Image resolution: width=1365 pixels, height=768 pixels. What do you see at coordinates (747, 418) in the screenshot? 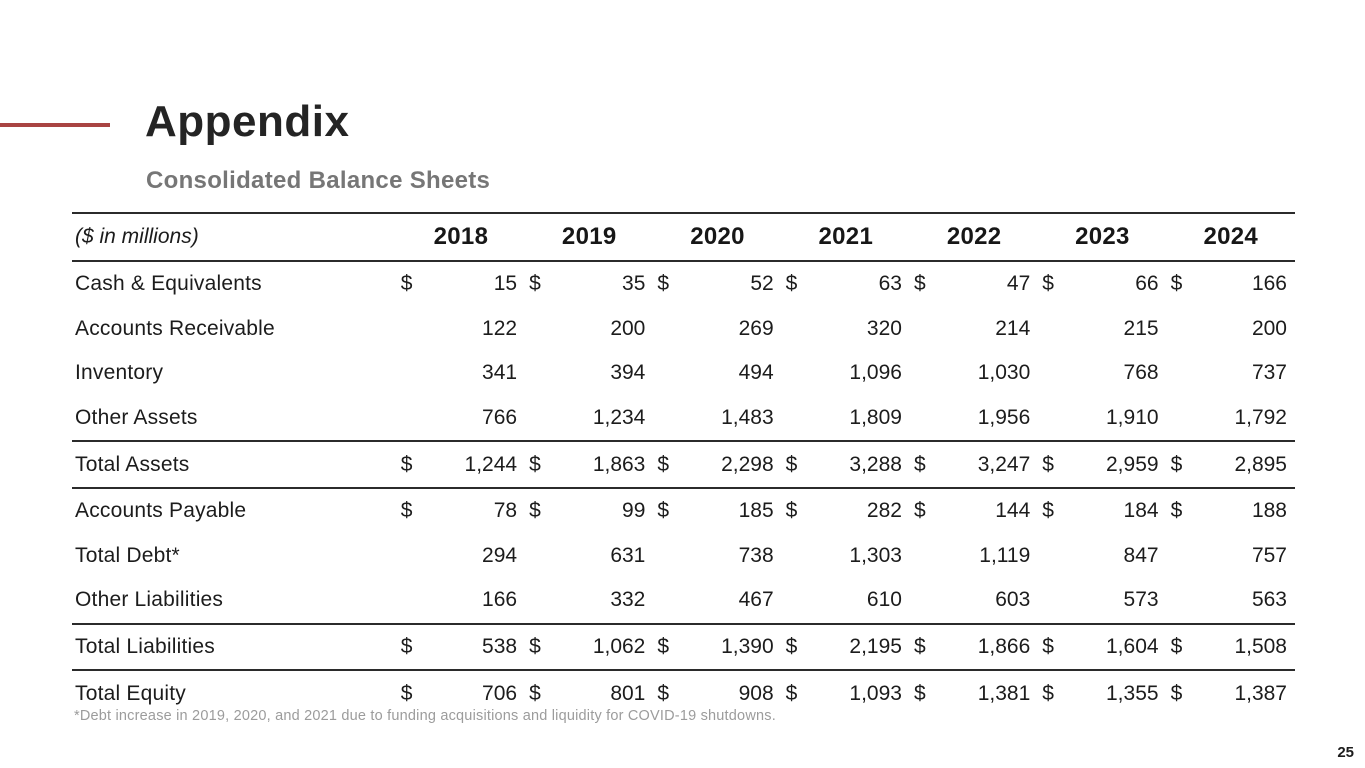
I see `value-cell: 1,483` at bounding box center [747, 418].